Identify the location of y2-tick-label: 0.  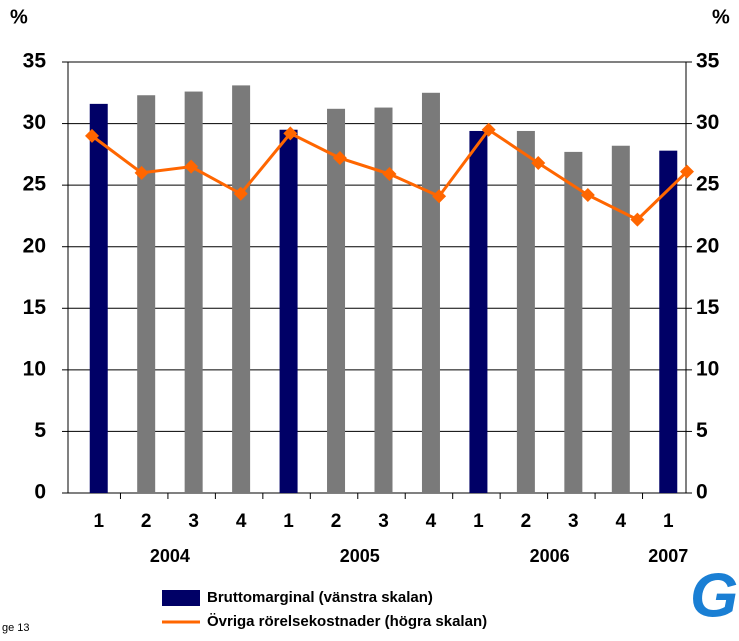
(702, 492).